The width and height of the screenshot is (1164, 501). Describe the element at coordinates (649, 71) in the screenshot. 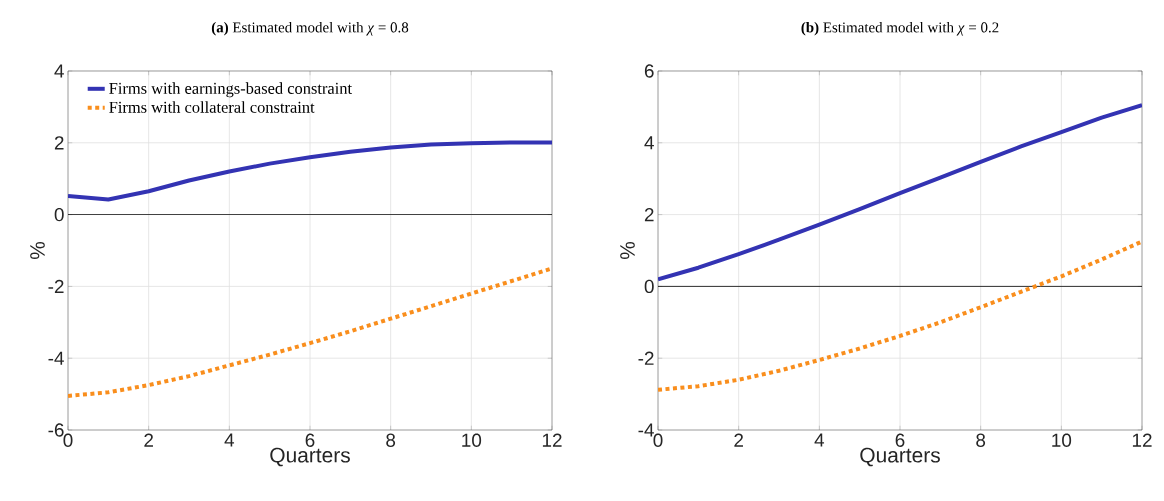

I see `y-tick-label: 6` at that location.